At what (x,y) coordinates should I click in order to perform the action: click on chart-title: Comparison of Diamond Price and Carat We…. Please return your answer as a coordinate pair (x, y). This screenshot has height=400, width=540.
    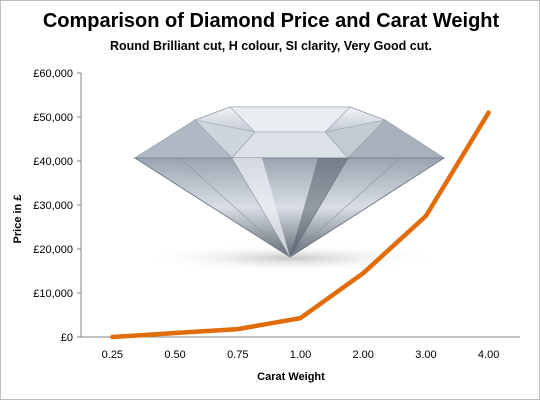
    Looking at the image, I should click on (271, 21).